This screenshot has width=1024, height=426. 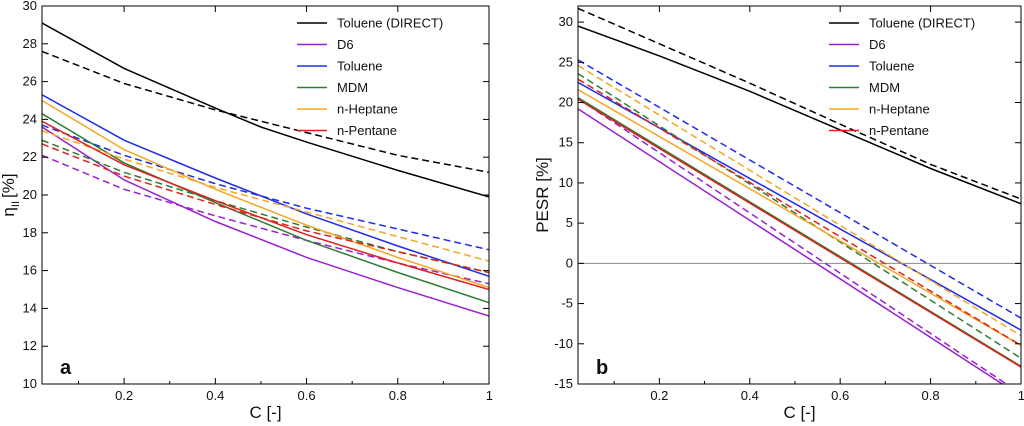 What do you see at coordinates (66, 368) in the screenshot?
I see `panel-label: a` at bounding box center [66, 368].